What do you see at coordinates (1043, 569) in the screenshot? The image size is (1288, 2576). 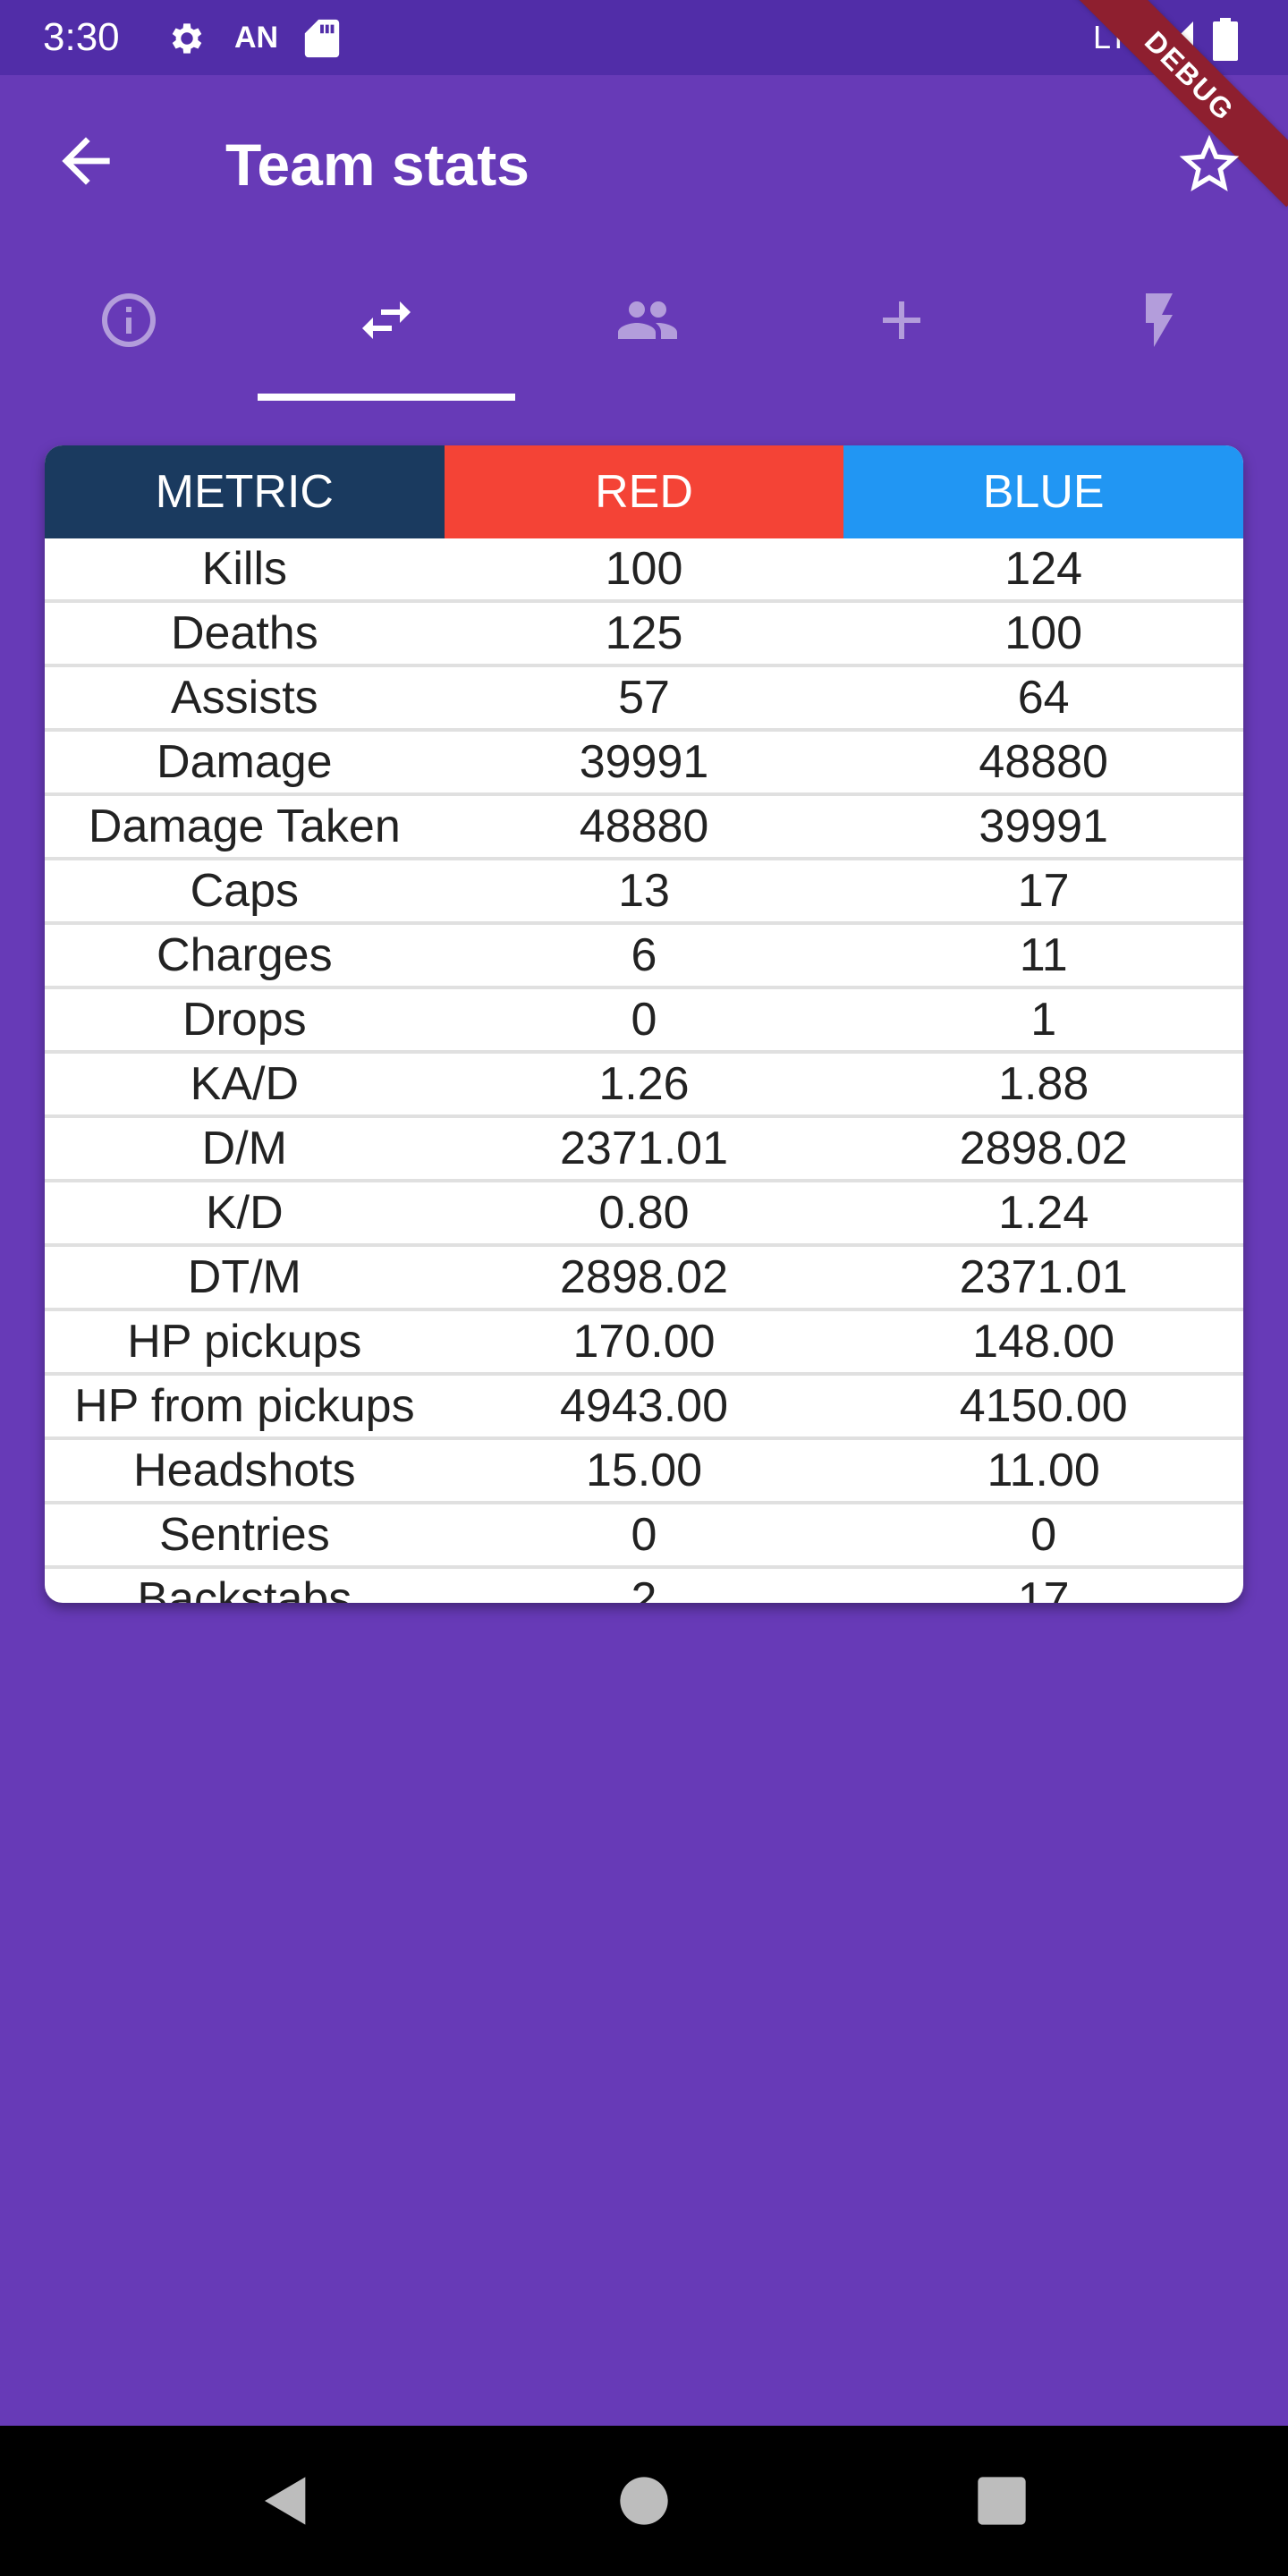 I see `cell-blue: 124` at bounding box center [1043, 569].